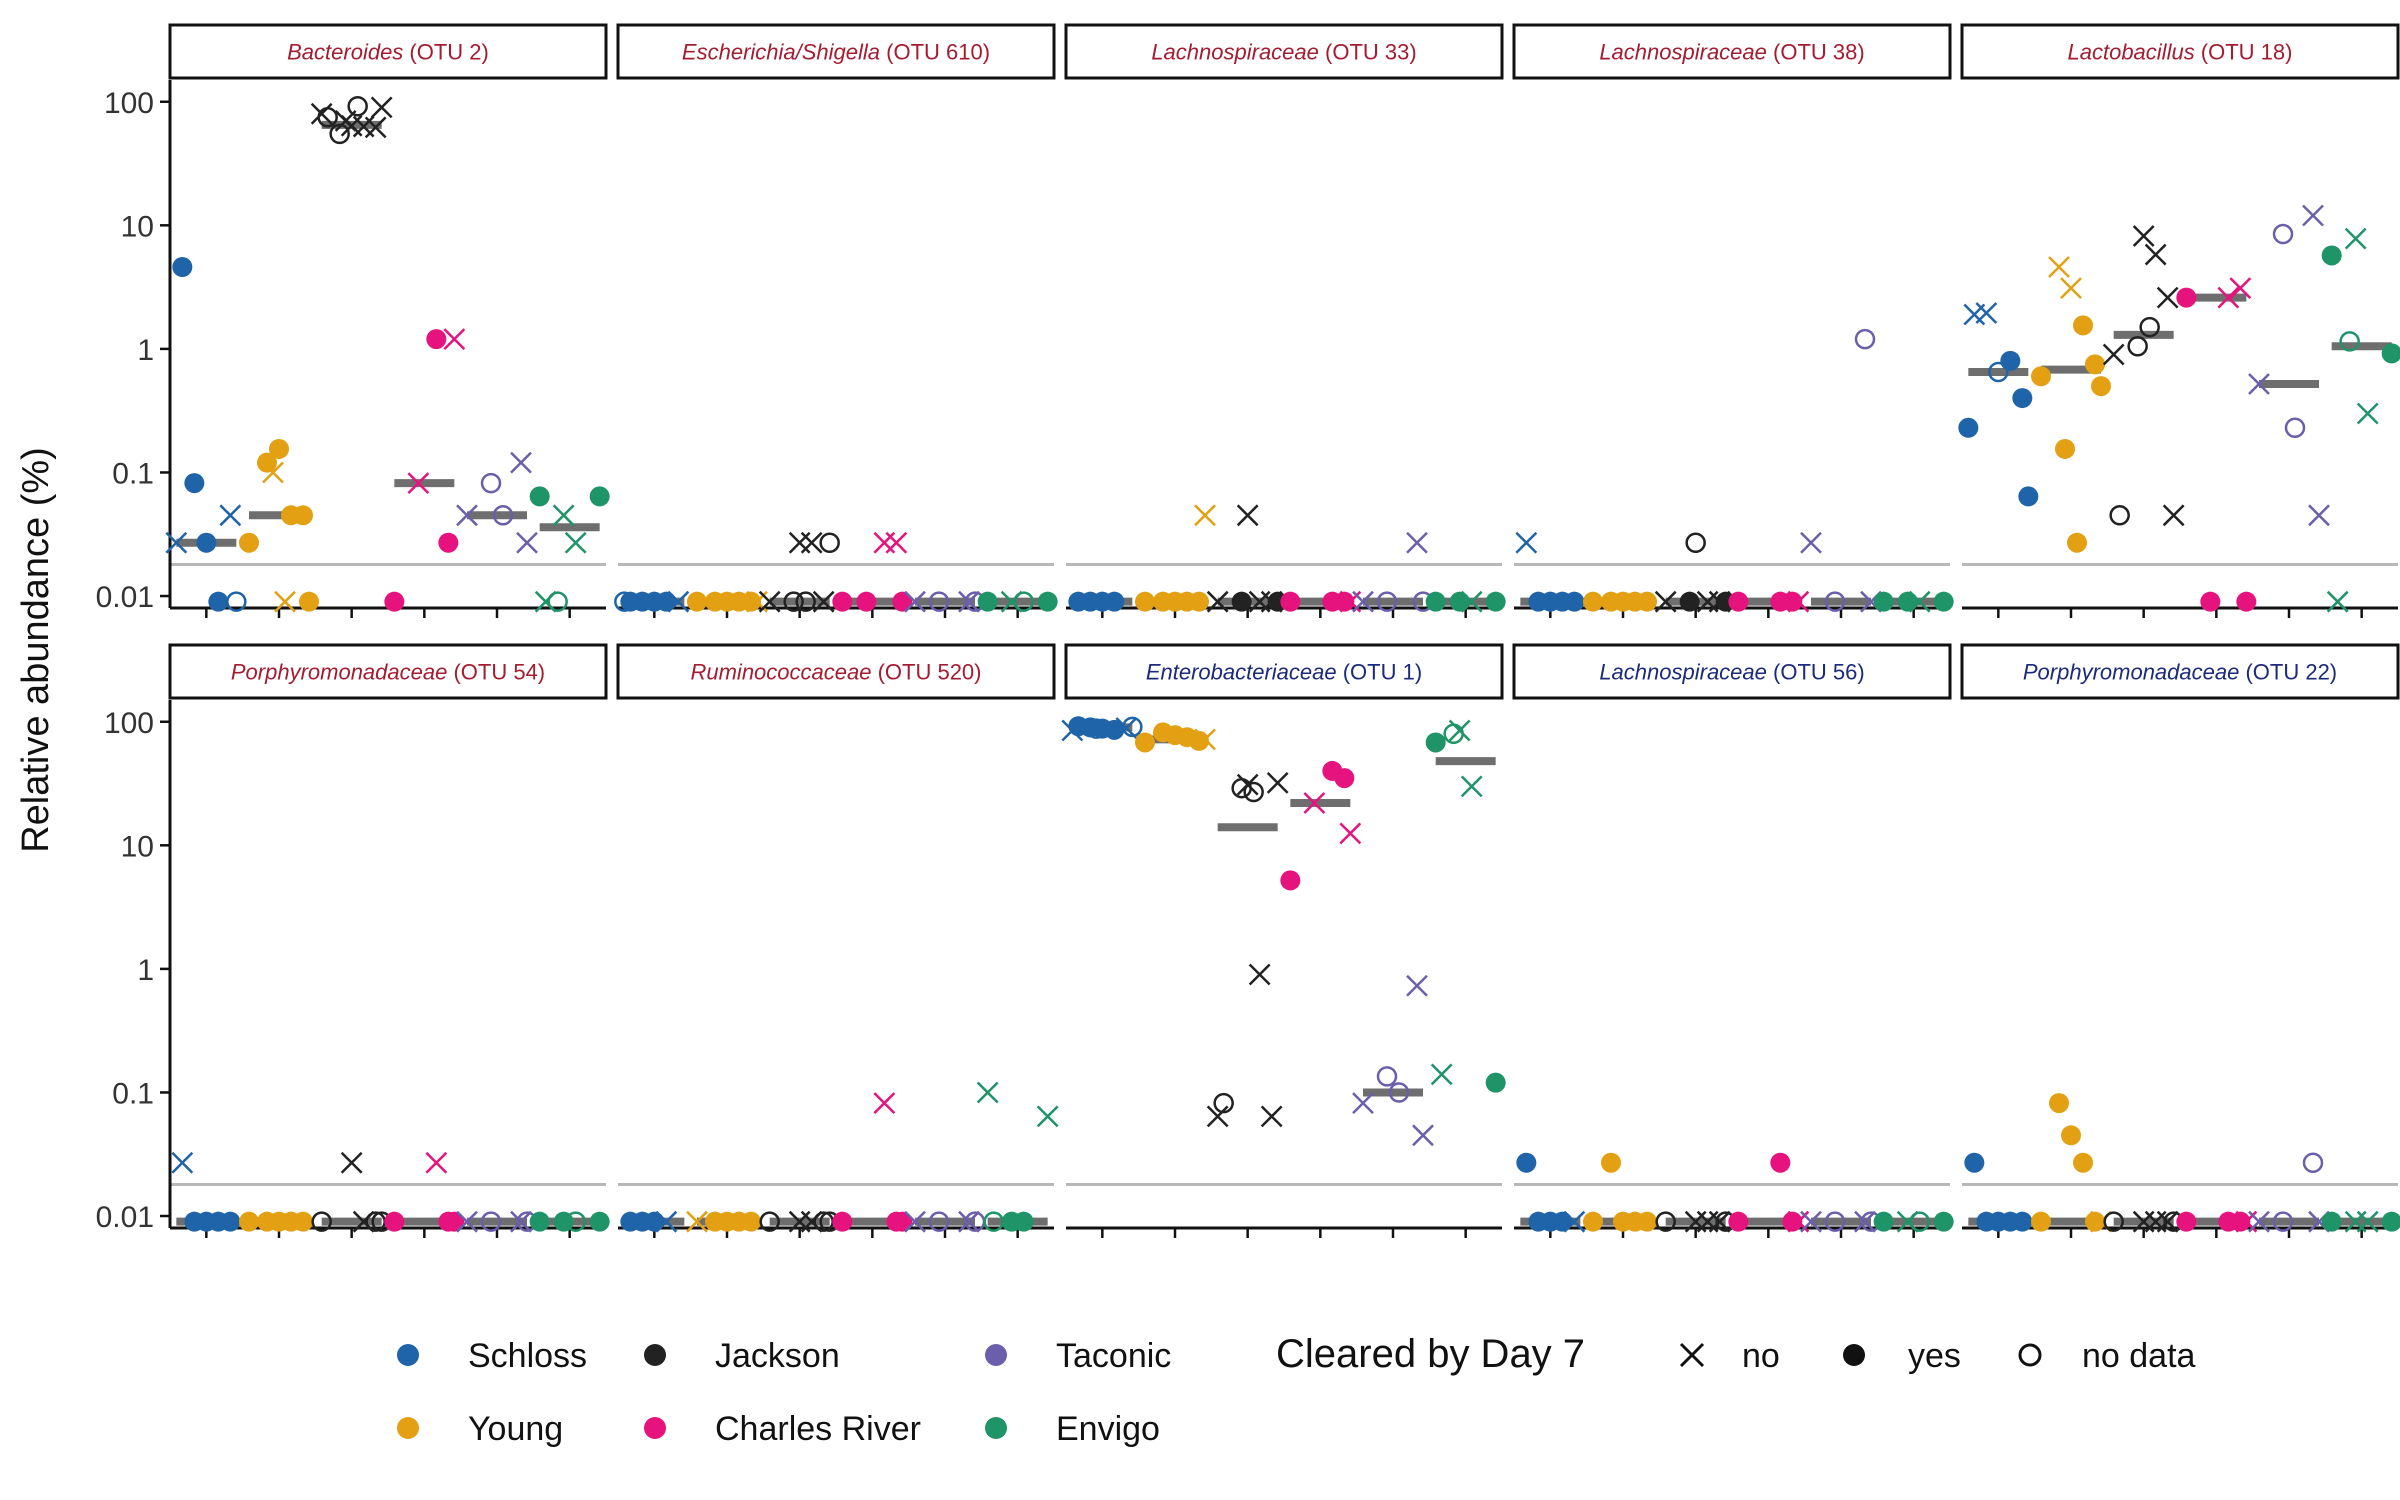  Describe the element at coordinates (1283, 52) in the screenshot. I see `facet-title: Lachnospiraceae (OTU 33)` at that location.